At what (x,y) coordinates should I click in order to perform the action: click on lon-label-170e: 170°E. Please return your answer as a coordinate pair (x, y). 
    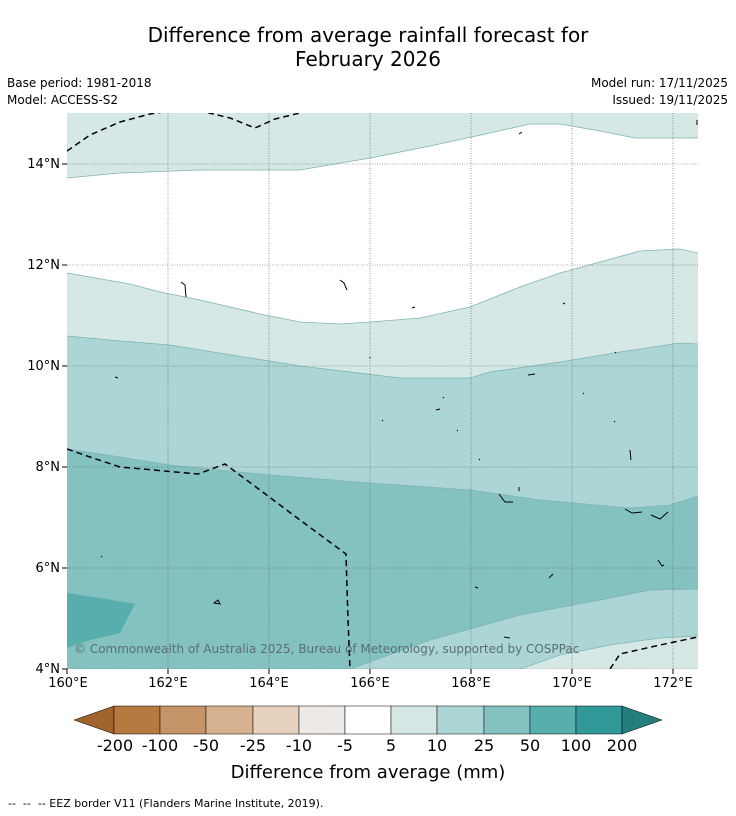
    Looking at the image, I should click on (572, 683).